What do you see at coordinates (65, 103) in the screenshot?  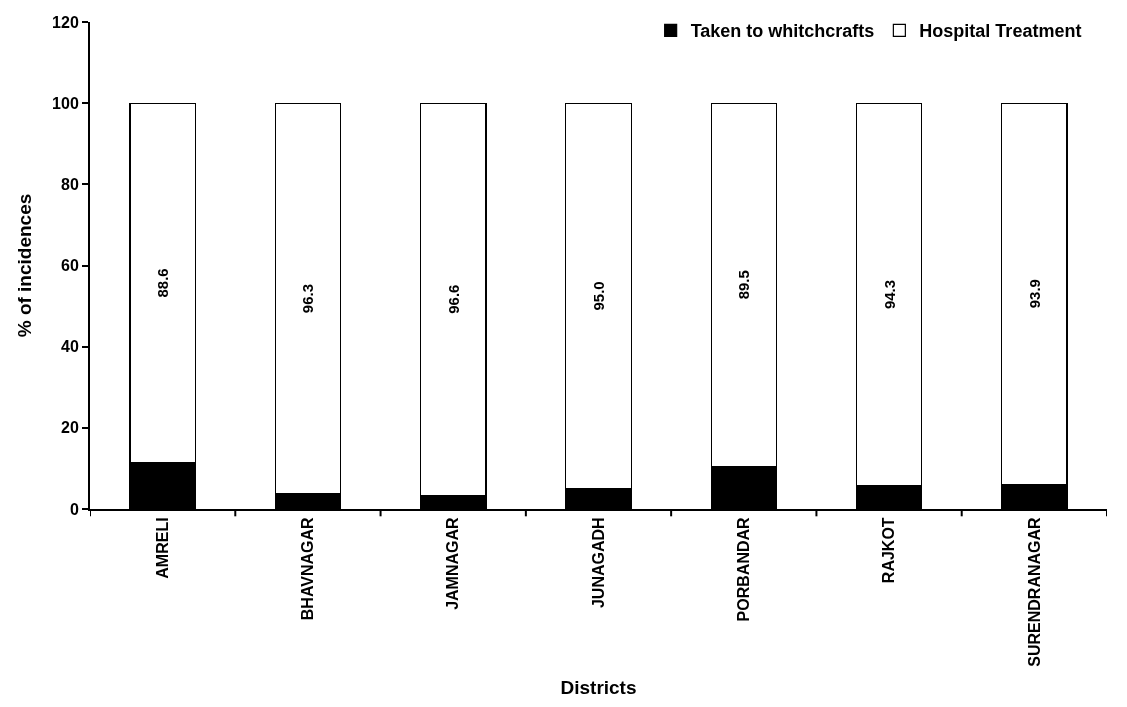 I see `y-tick-label: 100` at bounding box center [65, 103].